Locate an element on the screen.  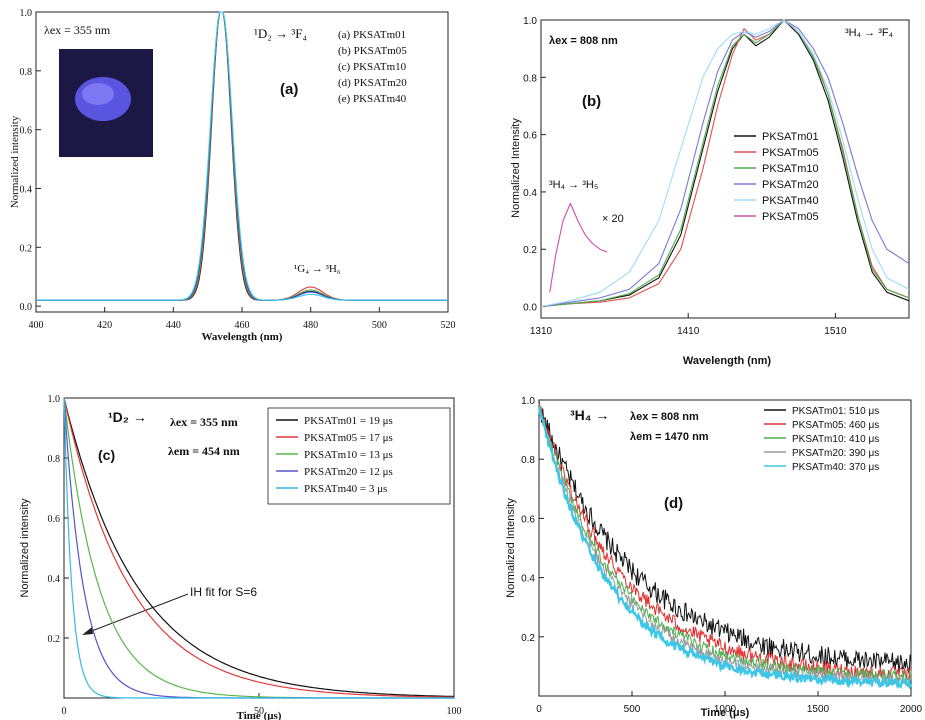
x-tick-label: 1510 is located at coordinates (835, 331).